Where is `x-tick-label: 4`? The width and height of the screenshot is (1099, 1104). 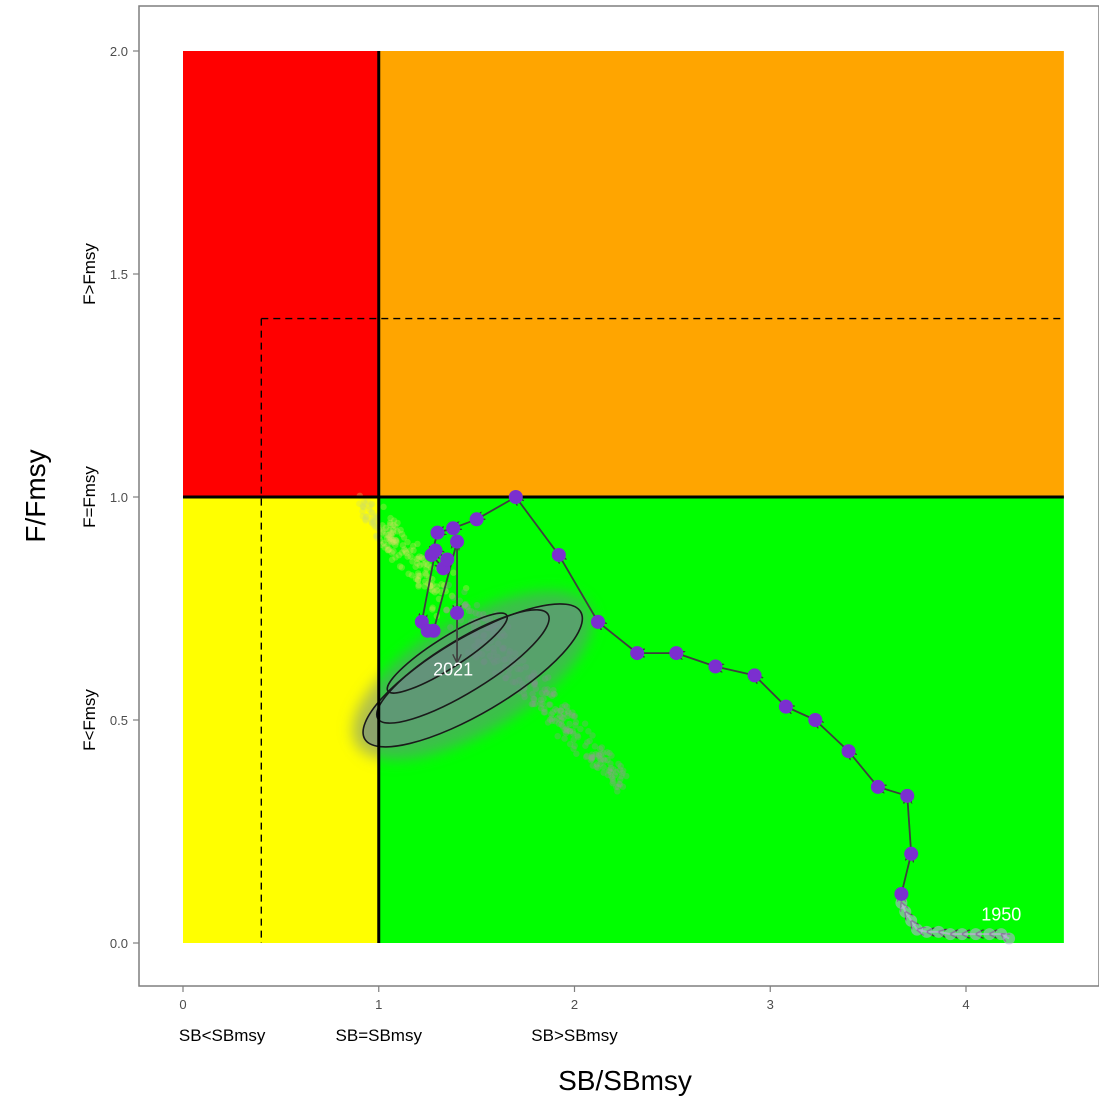
x-tick-label: 4 is located at coordinates (965, 1004).